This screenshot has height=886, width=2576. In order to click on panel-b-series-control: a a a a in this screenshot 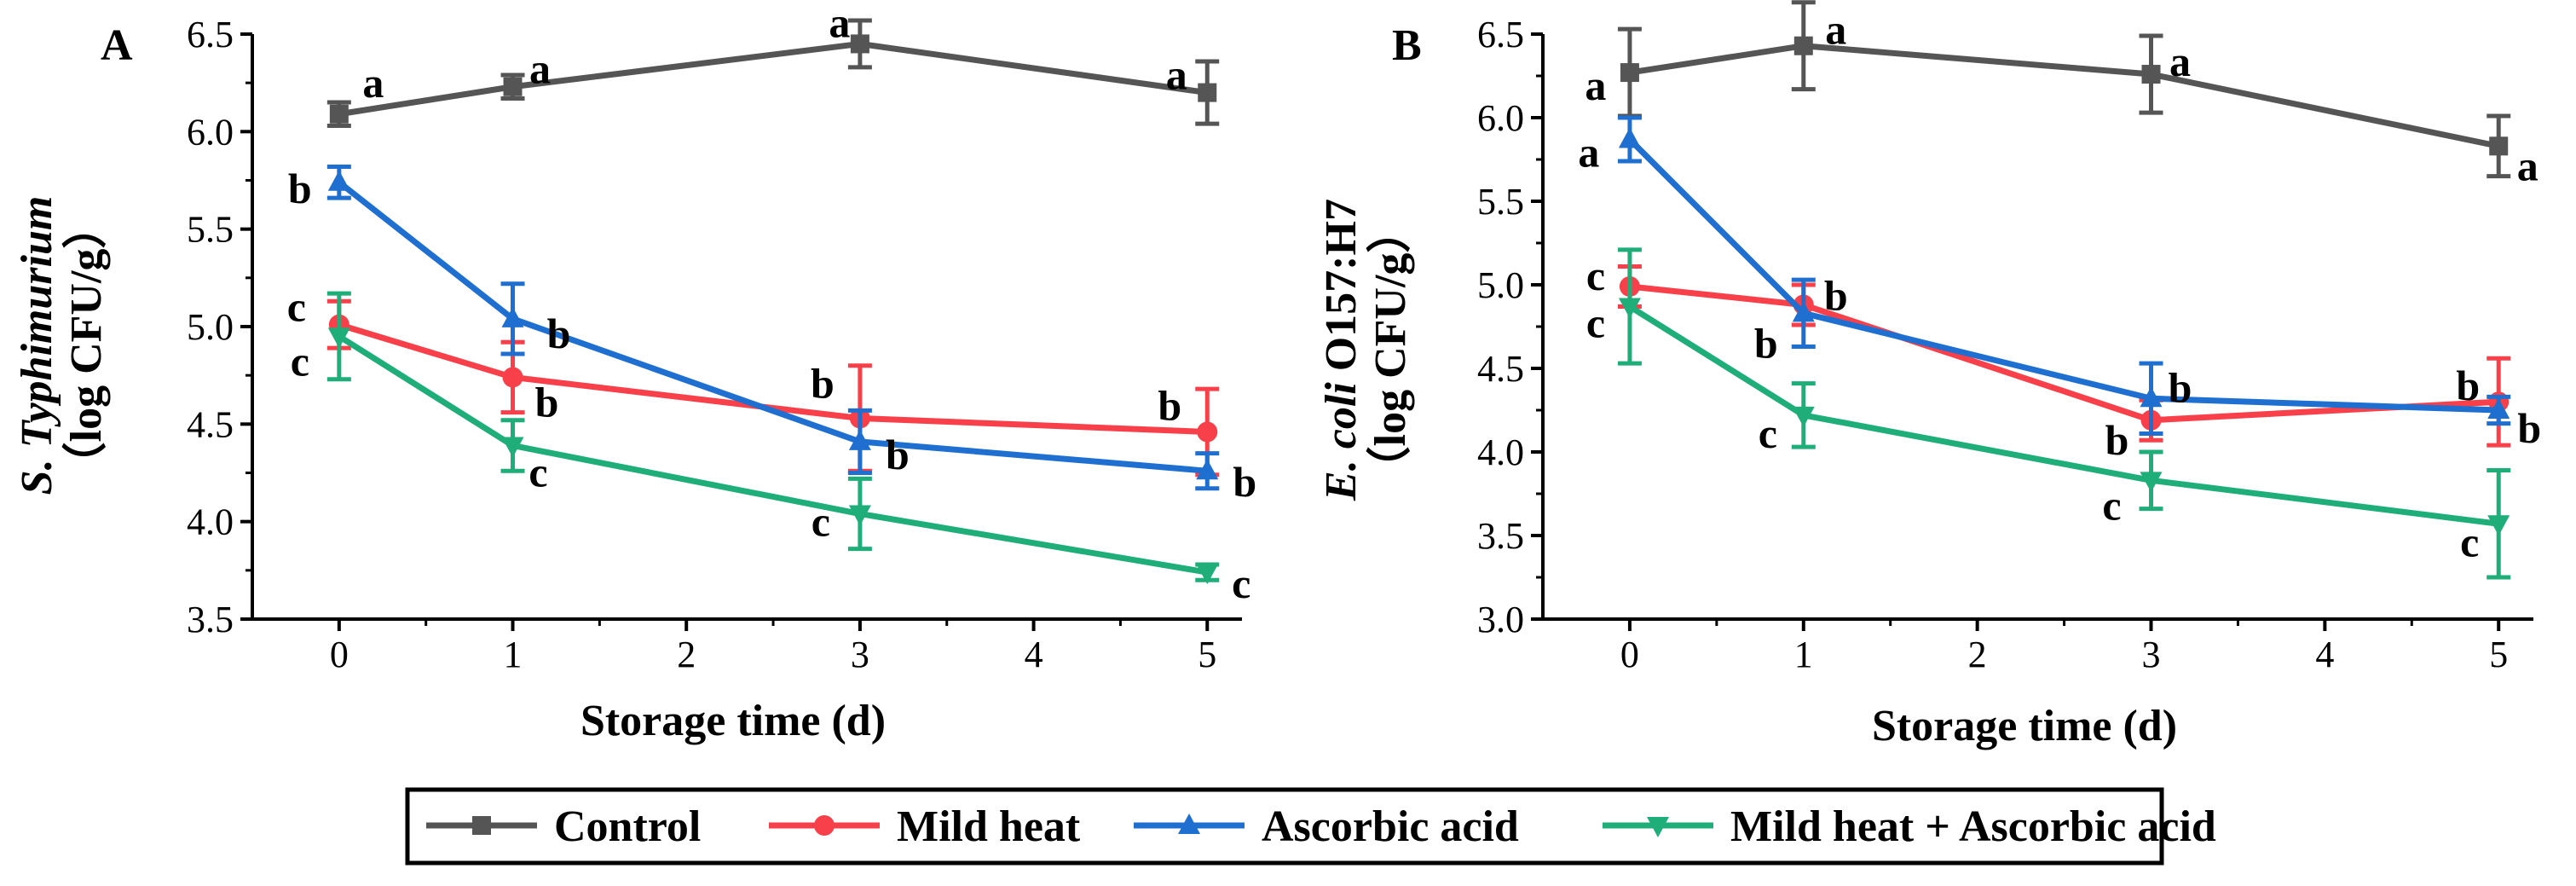, I will do `click(2061, 94)`.